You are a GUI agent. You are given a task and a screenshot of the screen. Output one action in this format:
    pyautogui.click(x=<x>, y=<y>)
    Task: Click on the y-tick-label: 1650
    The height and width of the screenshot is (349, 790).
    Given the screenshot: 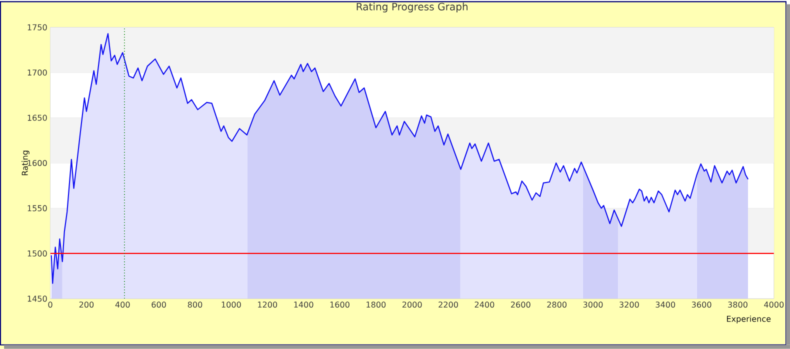 What is the action you would take?
    pyautogui.click(x=37, y=117)
    